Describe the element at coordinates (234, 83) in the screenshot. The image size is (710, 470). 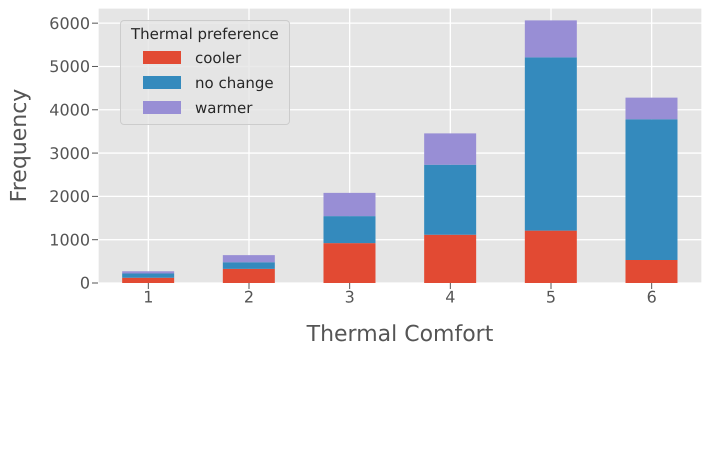
I see `legend-label: no change` at that location.